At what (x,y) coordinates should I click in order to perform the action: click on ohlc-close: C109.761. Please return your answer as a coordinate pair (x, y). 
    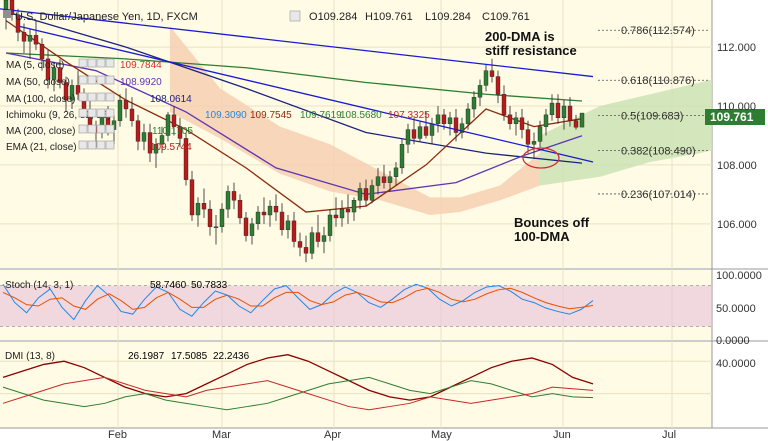
    Looking at the image, I should click on (506, 17).